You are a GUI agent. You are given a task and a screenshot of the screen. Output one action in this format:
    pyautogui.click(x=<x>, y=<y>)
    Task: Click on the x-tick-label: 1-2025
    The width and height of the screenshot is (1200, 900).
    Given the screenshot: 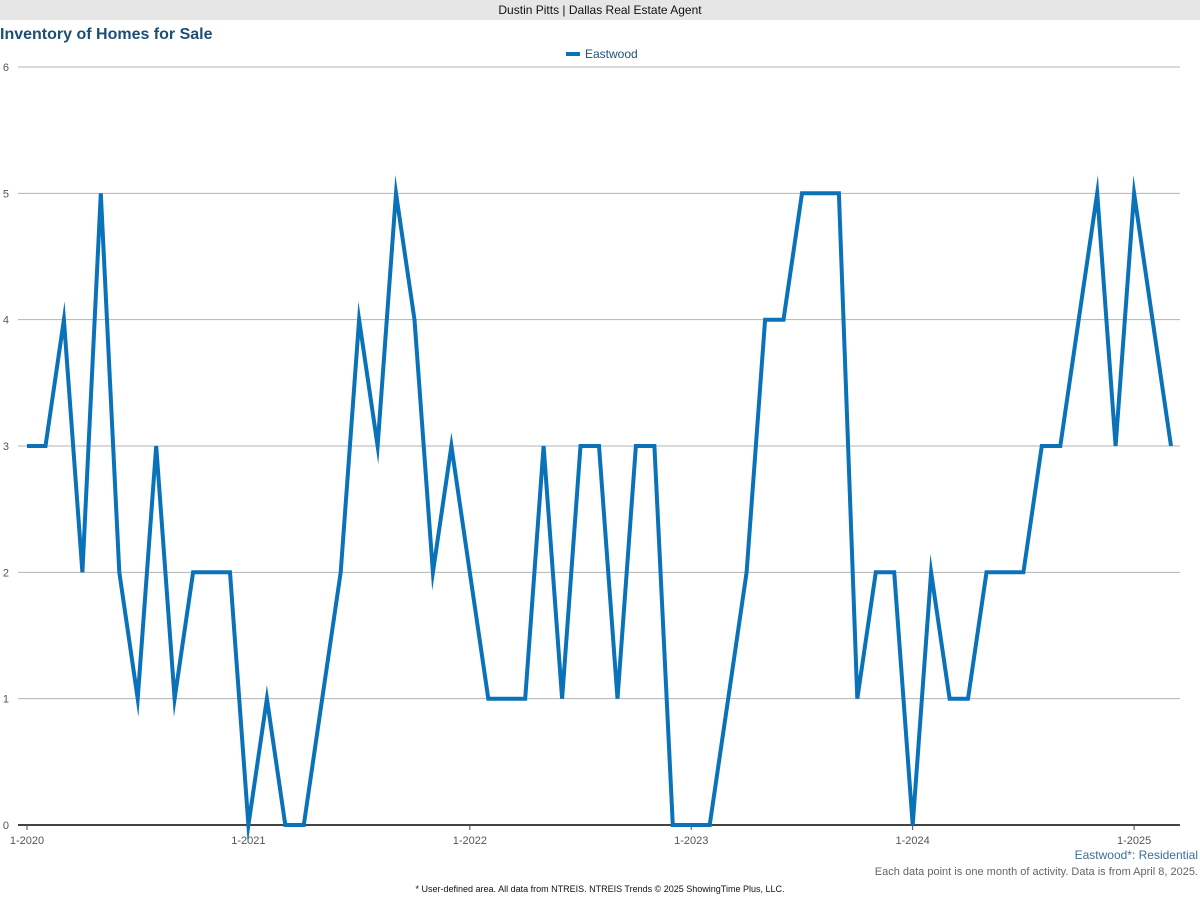 What is the action you would take?
    pyautogui.click(x=1134, y=841)
    